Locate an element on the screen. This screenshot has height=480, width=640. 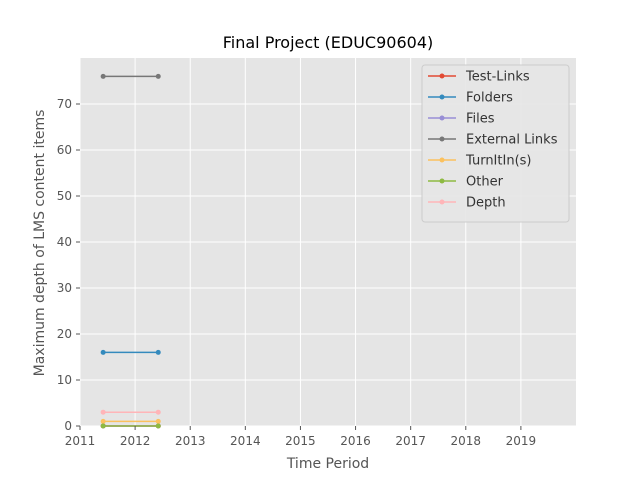
legend-label: Depth is located at coordinates (486, 203).